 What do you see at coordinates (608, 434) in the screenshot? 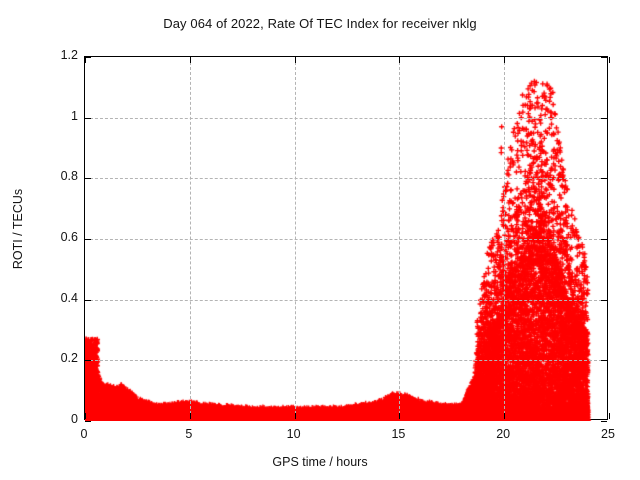
I see `x-tick-label: 25` at bounding box center [608, 434].